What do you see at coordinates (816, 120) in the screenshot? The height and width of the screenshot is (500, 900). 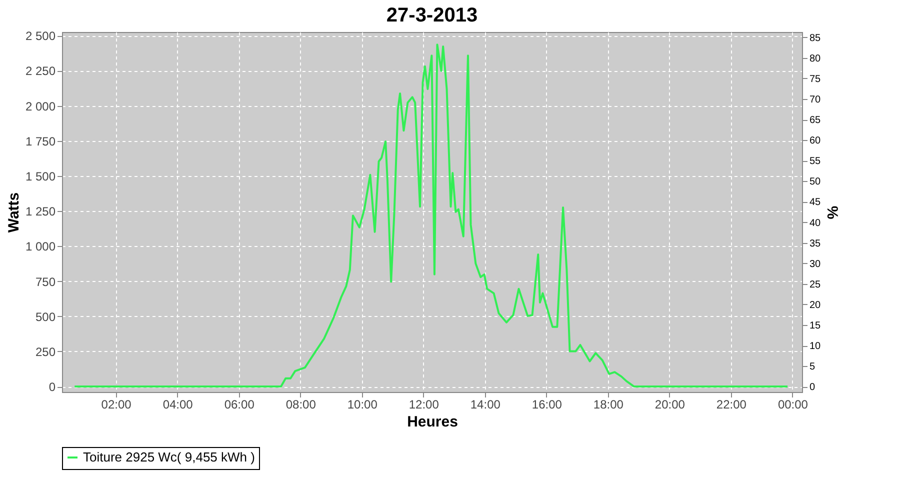 I see `y2-tick-label: 65` at bounding box center [816, 120].